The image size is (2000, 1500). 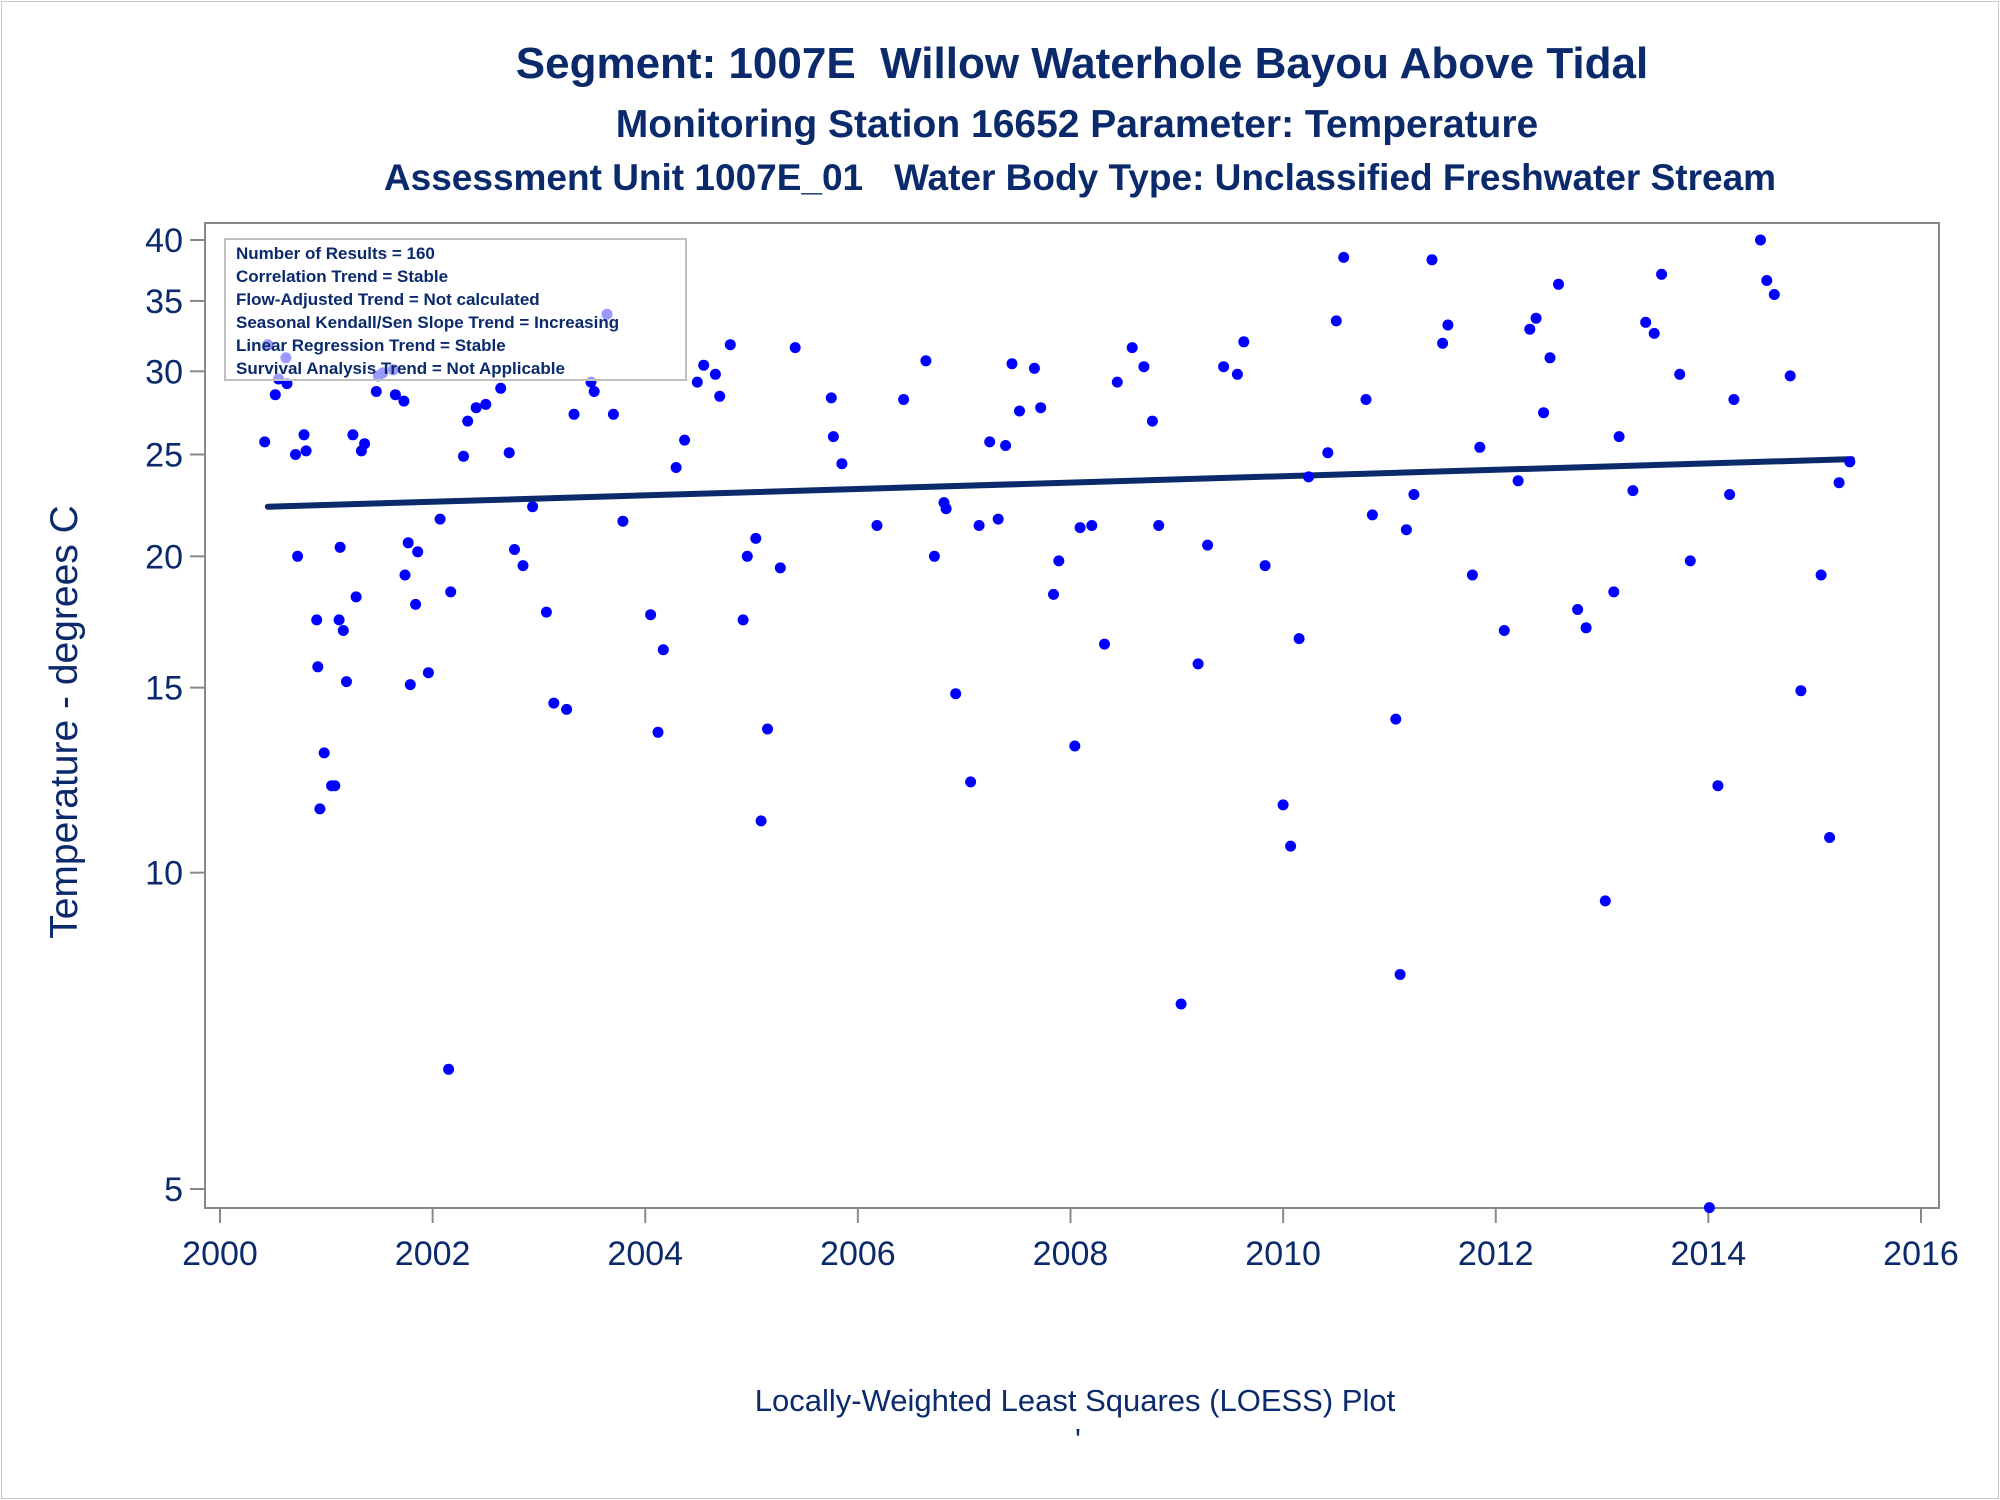 I want to click on x-tick-label: 2000, so click(x=220, y=1254).